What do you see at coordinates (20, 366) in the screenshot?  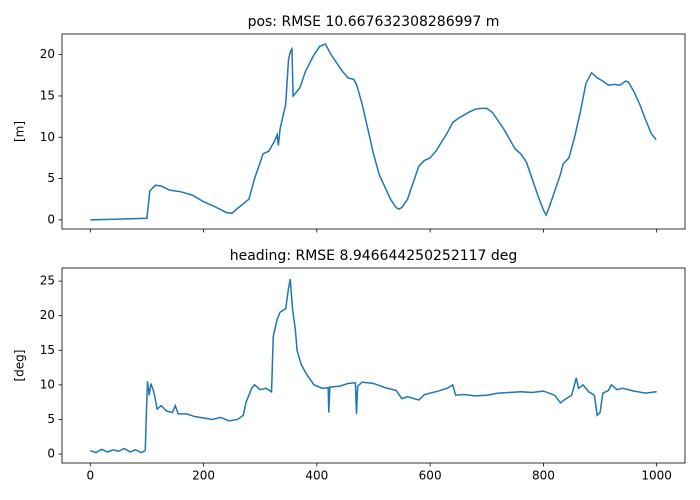 I see `y-axis-label: [deg]` at bounding box center [20, 366].